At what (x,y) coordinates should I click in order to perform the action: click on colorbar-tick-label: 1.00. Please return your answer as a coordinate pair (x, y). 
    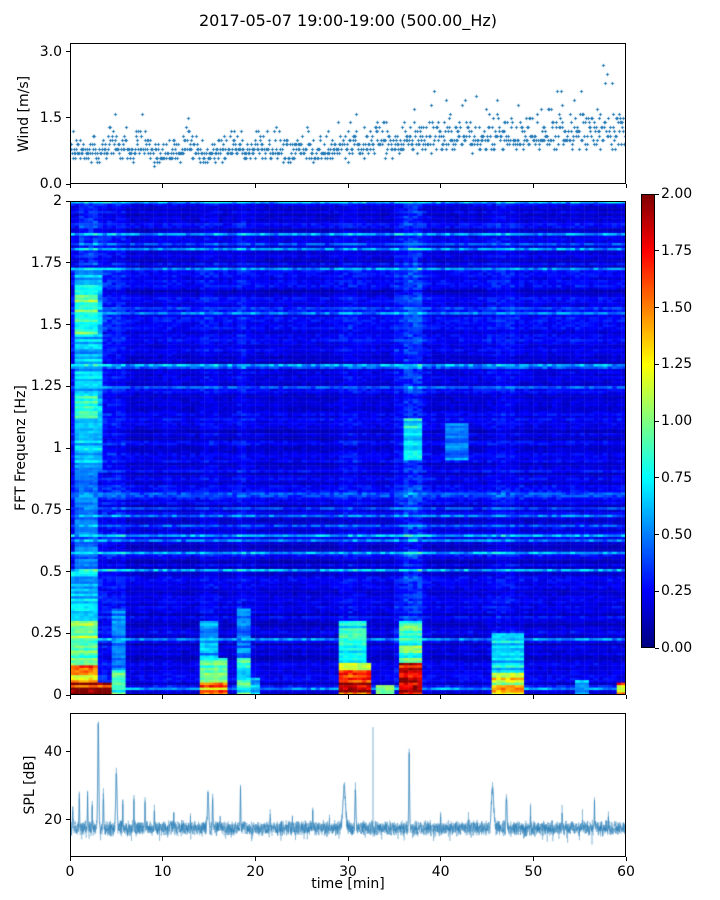
    Looking at the image, I should click on (677, 421).